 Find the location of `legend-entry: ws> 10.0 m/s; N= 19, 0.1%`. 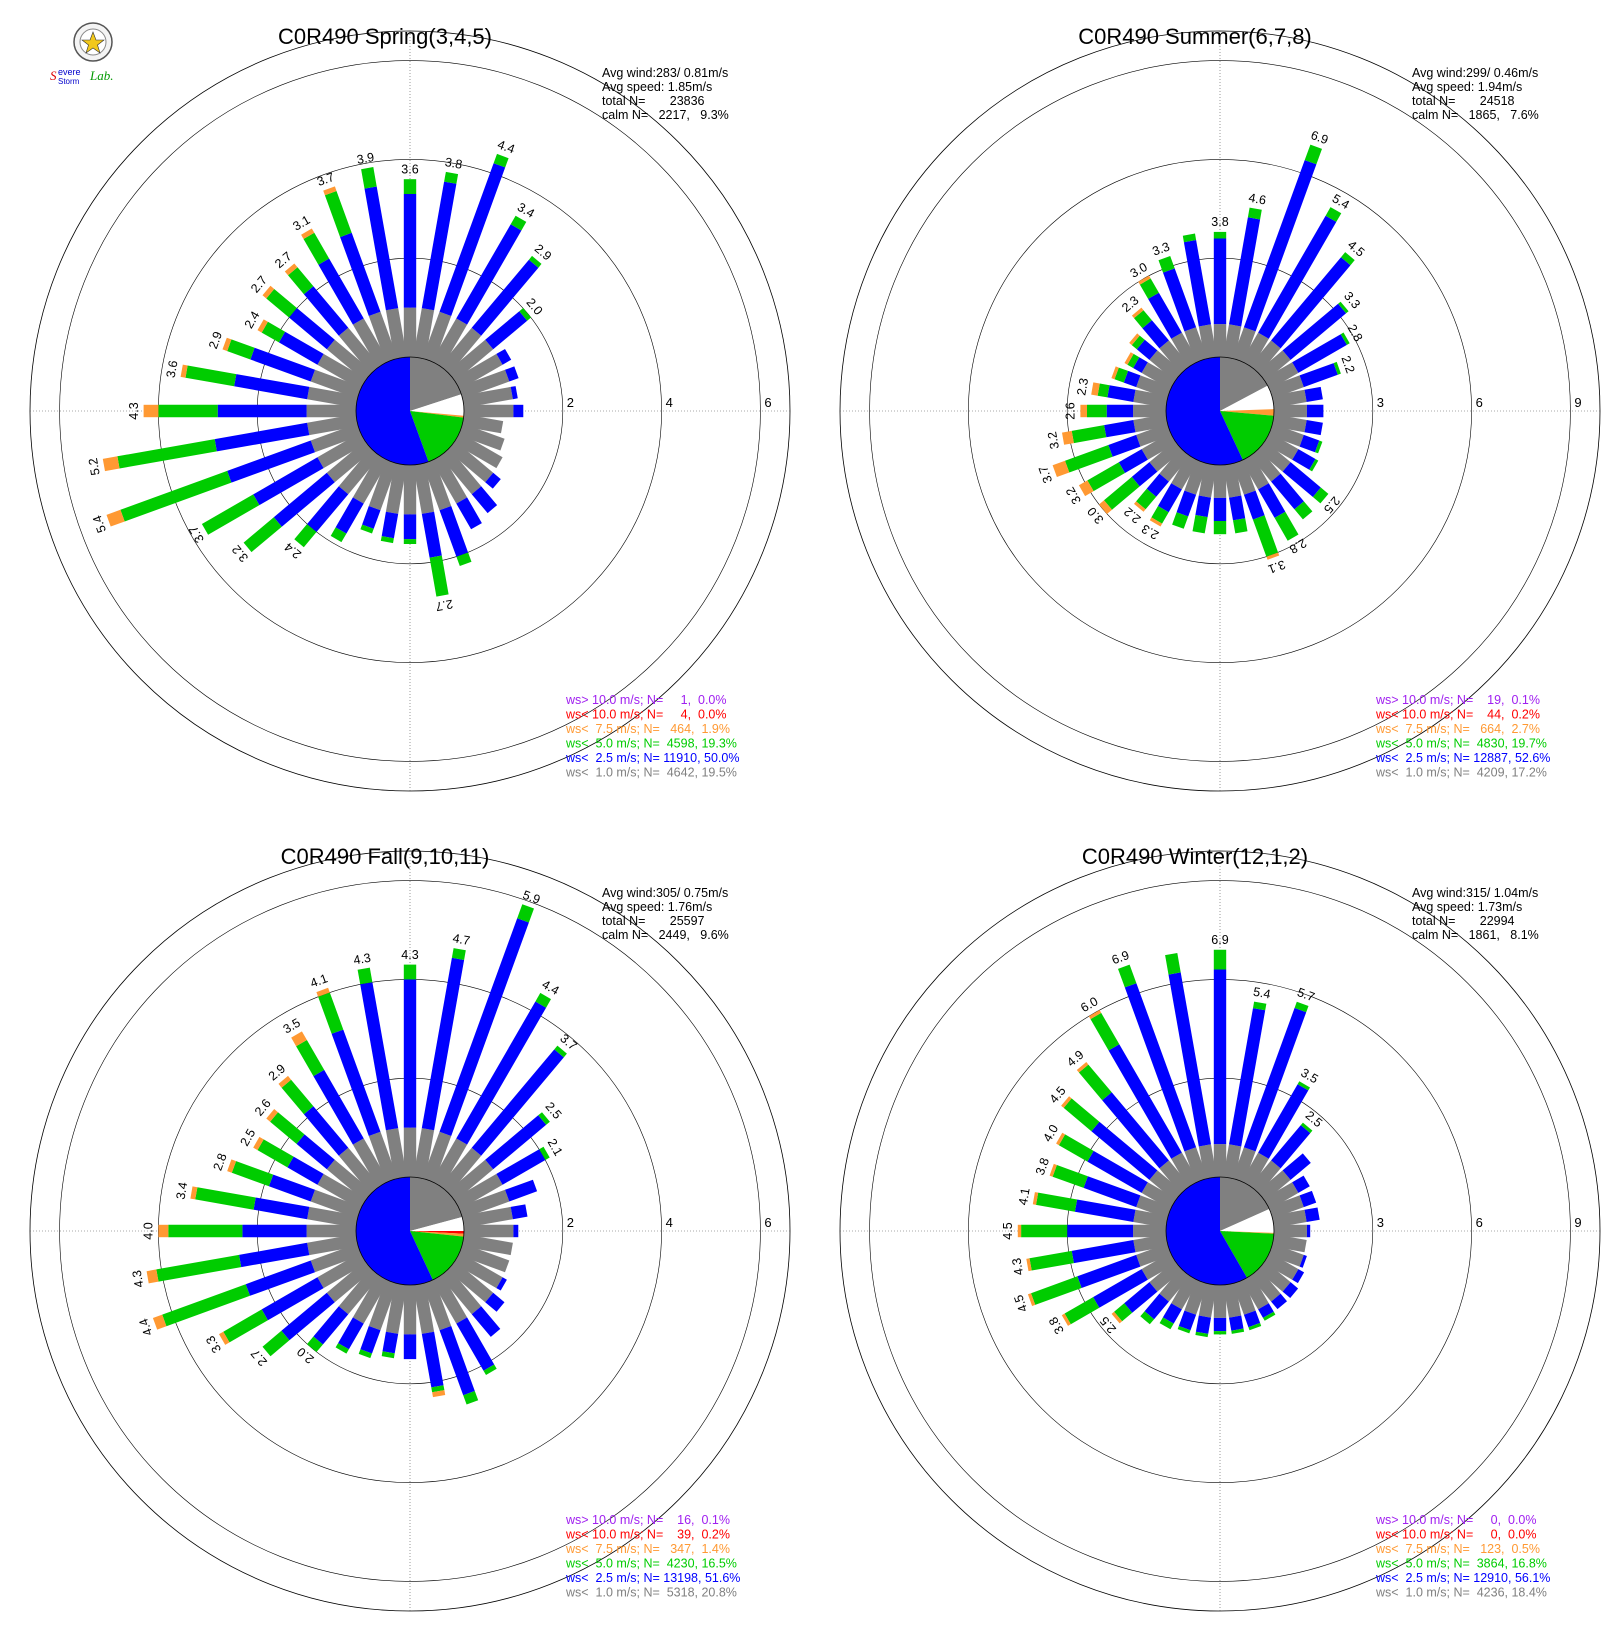

legend-entry: ws> 10.0 m/s; N= 19, 0.1% is located at coordinates (1457, 700).